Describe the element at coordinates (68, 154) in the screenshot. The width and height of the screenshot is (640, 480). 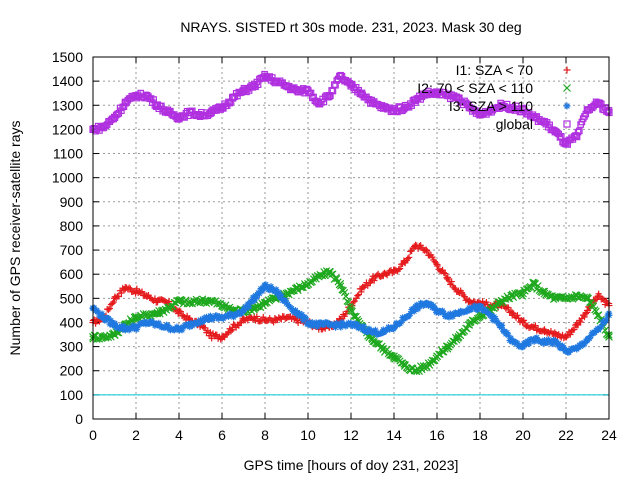
I see `y-tick-label: 1100` at that location.